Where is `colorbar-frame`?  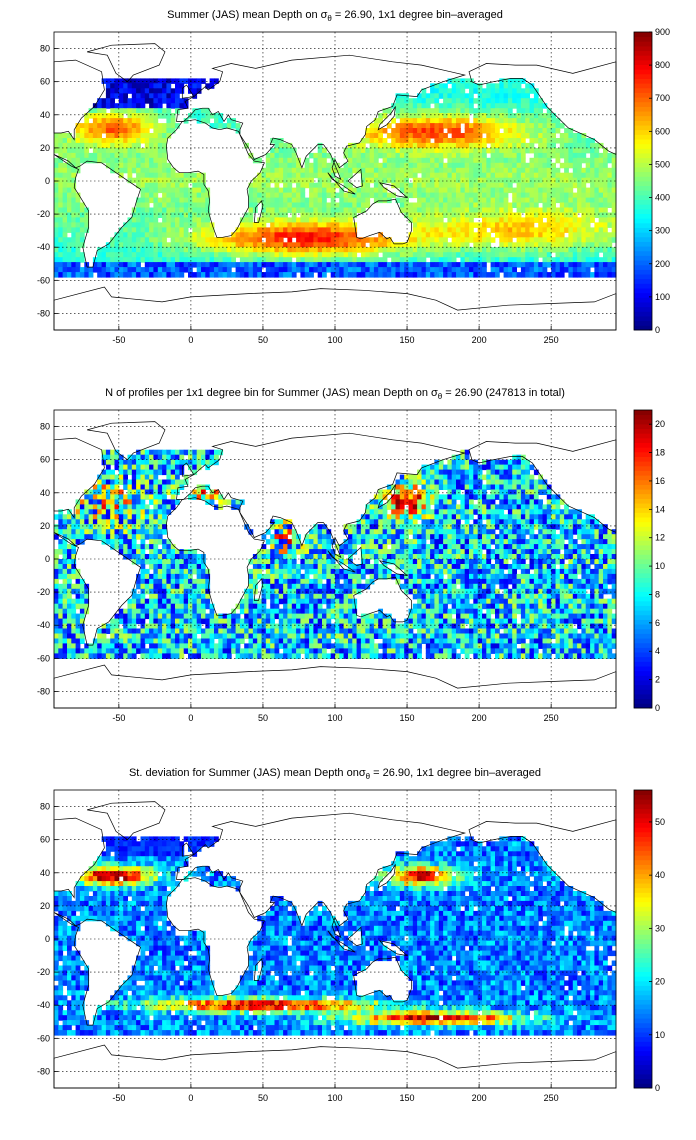 colorbar-frame is located at coordinates (643, 181).